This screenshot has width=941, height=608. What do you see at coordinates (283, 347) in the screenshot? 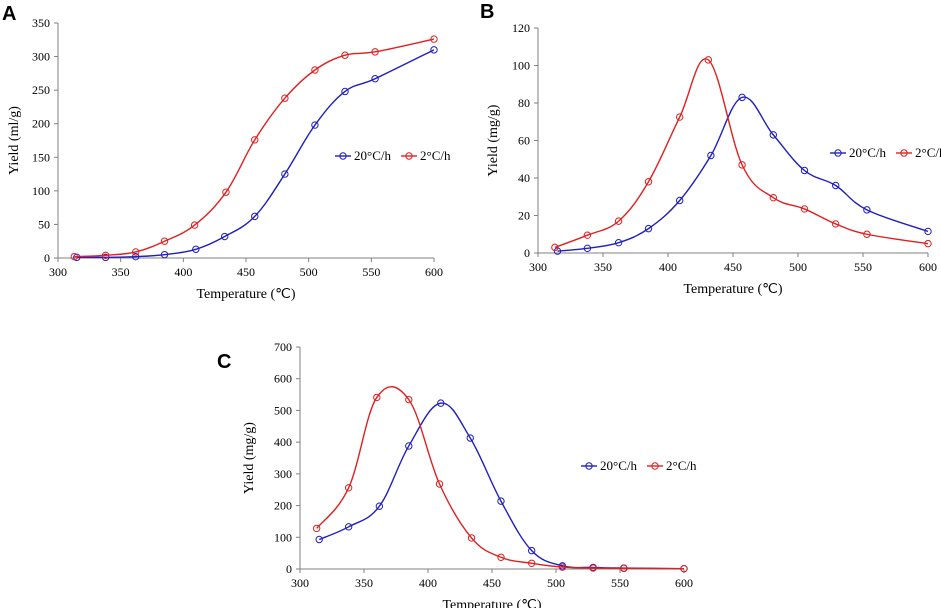
I see `y-tick-label: 700` at bounding box center [283, 347].